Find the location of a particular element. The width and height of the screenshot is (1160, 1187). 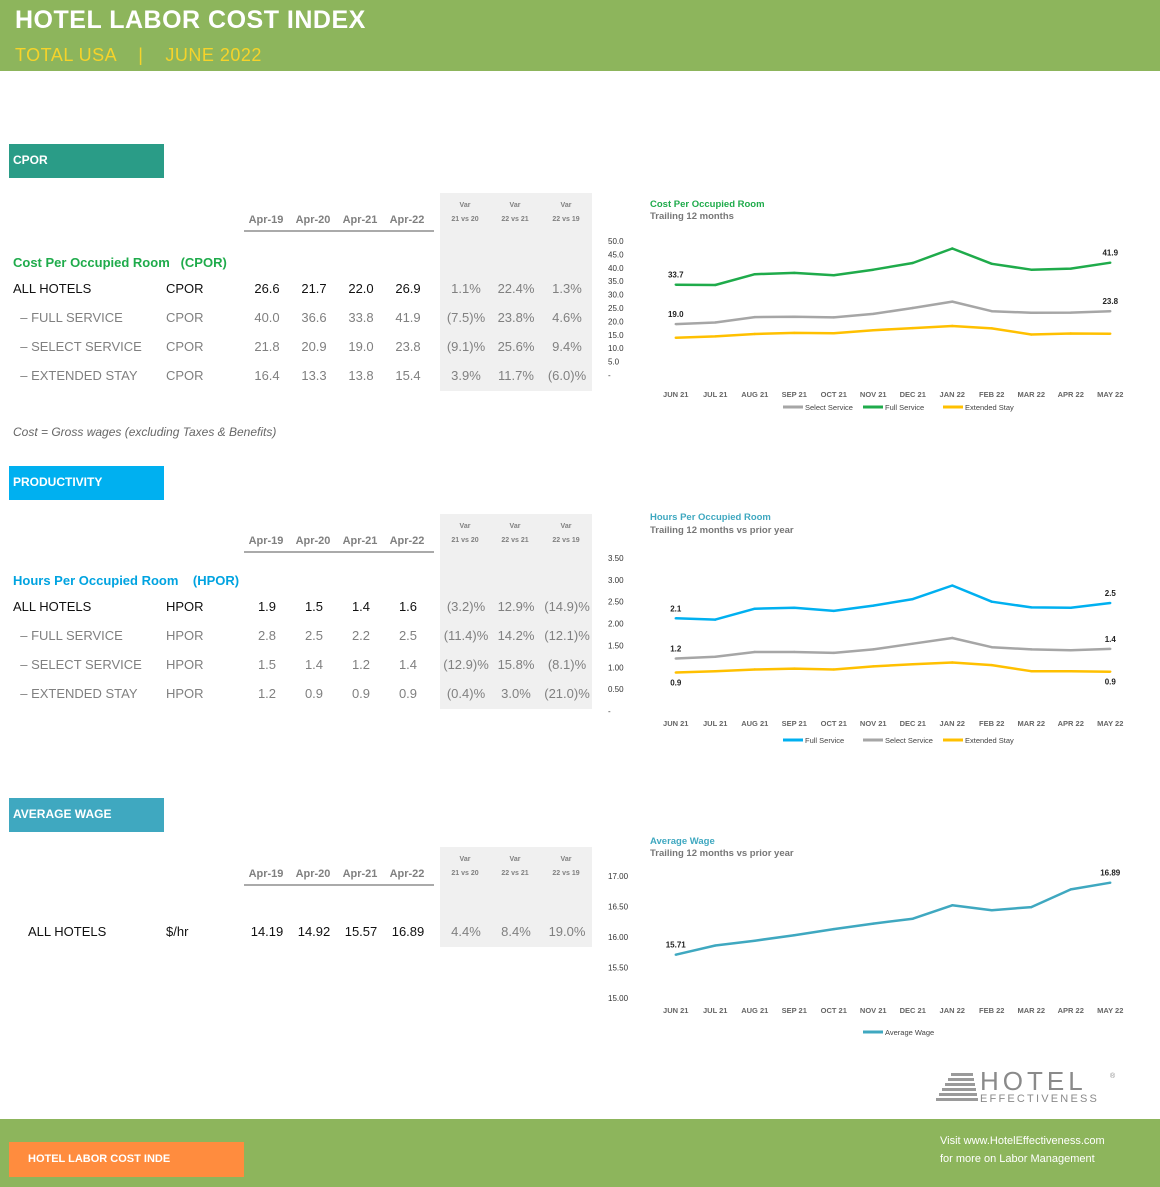

productivity-row-label: – FULL SERVICE is located at coordinates (68, 635).